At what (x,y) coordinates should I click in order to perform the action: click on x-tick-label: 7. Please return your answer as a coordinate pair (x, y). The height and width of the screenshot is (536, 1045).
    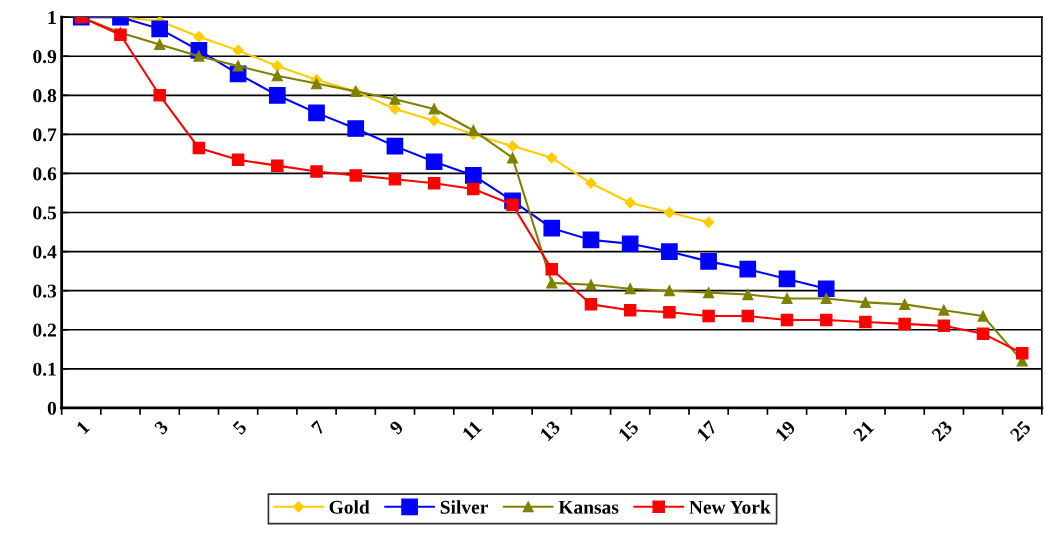
    Looking at the image, I should click on (318, 427).